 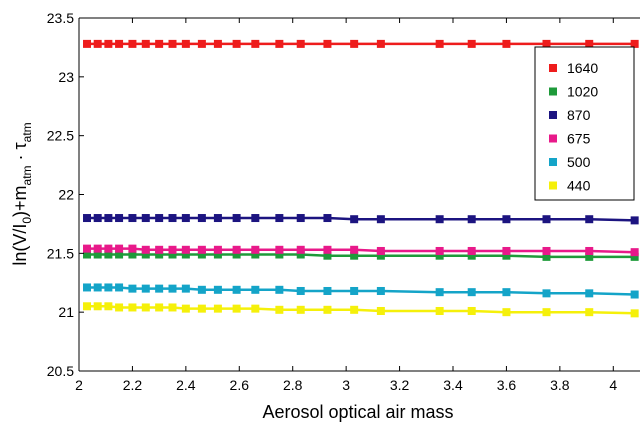 I want to click on x-tick-label: 2.2, so click(x=133, y=385).